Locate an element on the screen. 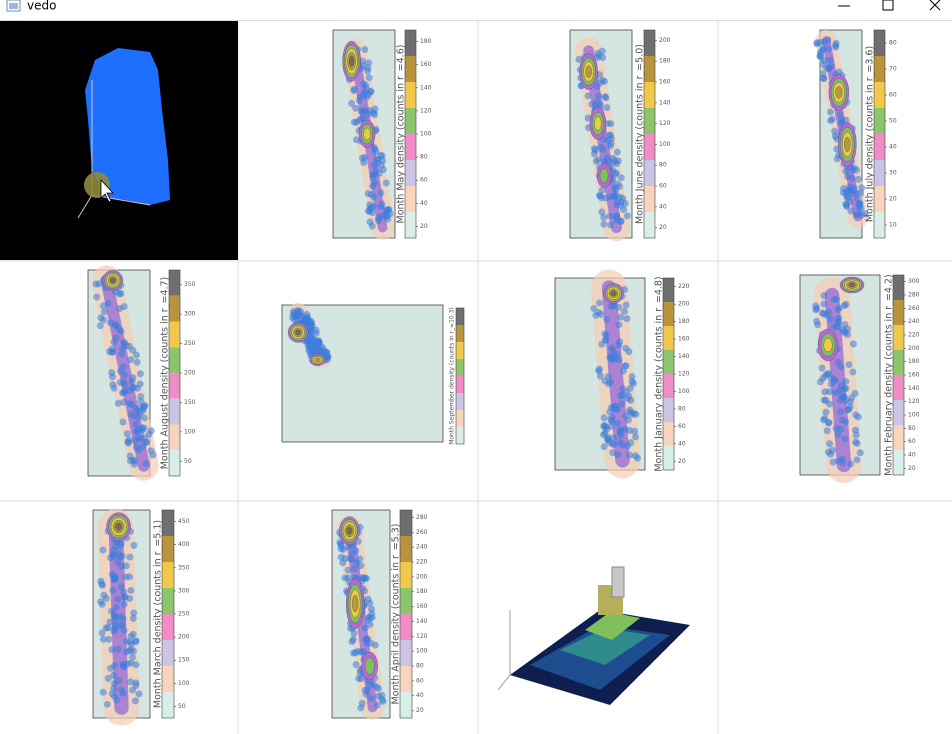 This screenshot has width=952, height=734. colorbar-title: Month June density (counts in r_=5.0) is located at coordinates (640, 134).